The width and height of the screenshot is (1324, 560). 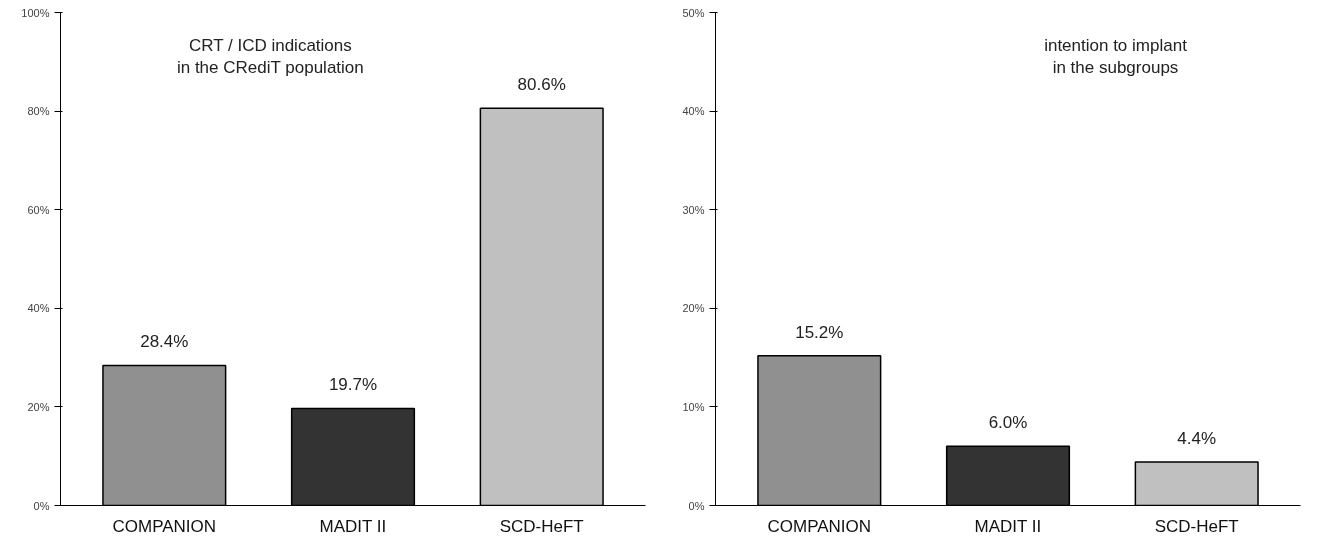 What do you see at coordinates (1116, 56) in the screenshot?
I see `annotation: intention to implant in the subgroups` at bounding box center [1116, 56].